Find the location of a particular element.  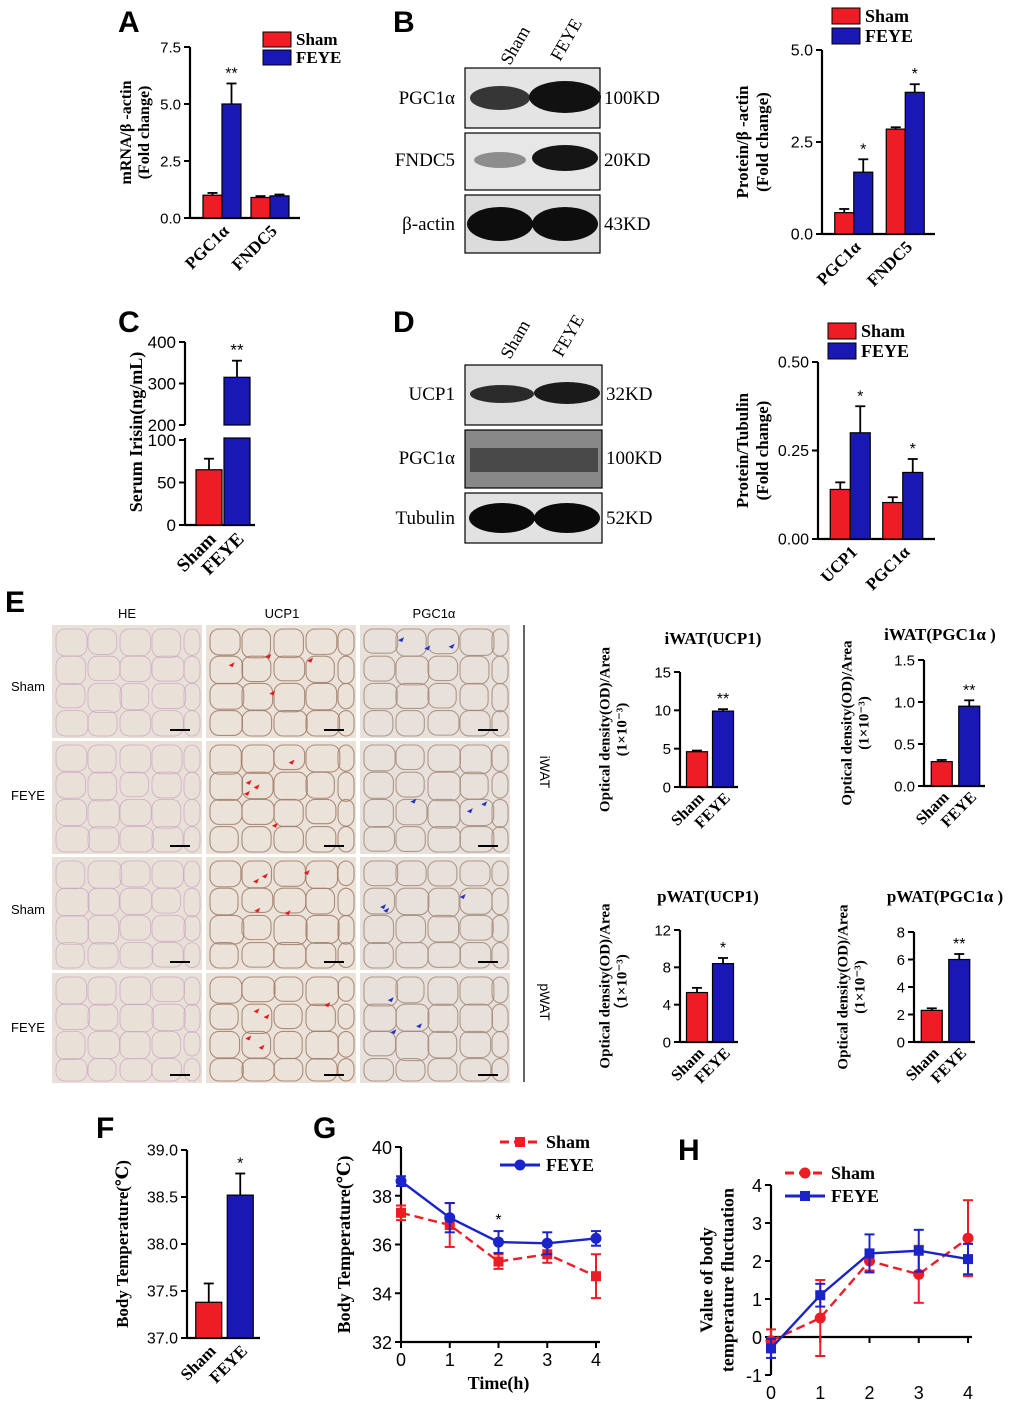

series-line-sham is located at coordinates (498, 1244).